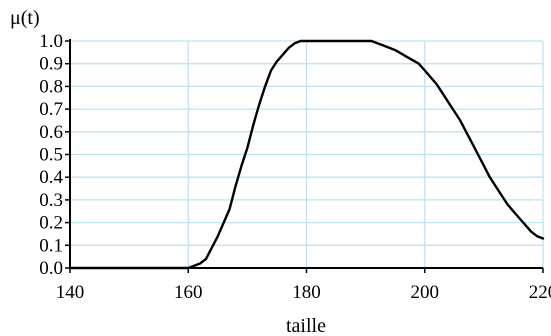 Image resolution: width=551 pixels, height=336 pixels. I want to click on x-tick-label: 180, so click(306, 292).